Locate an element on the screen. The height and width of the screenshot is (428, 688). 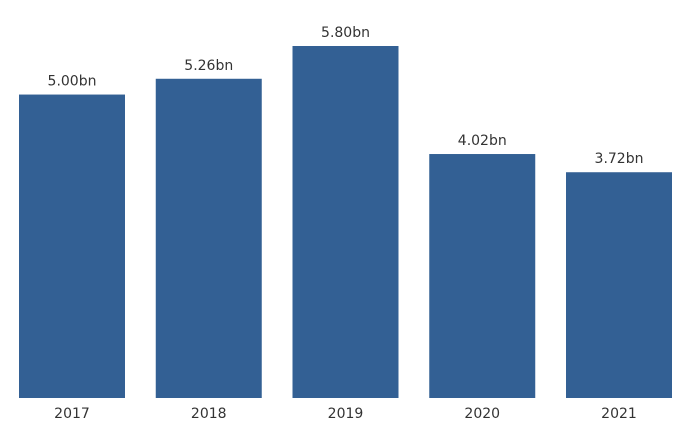
x-tick-label-2018: 2018 is located at coordinates (209, 414).